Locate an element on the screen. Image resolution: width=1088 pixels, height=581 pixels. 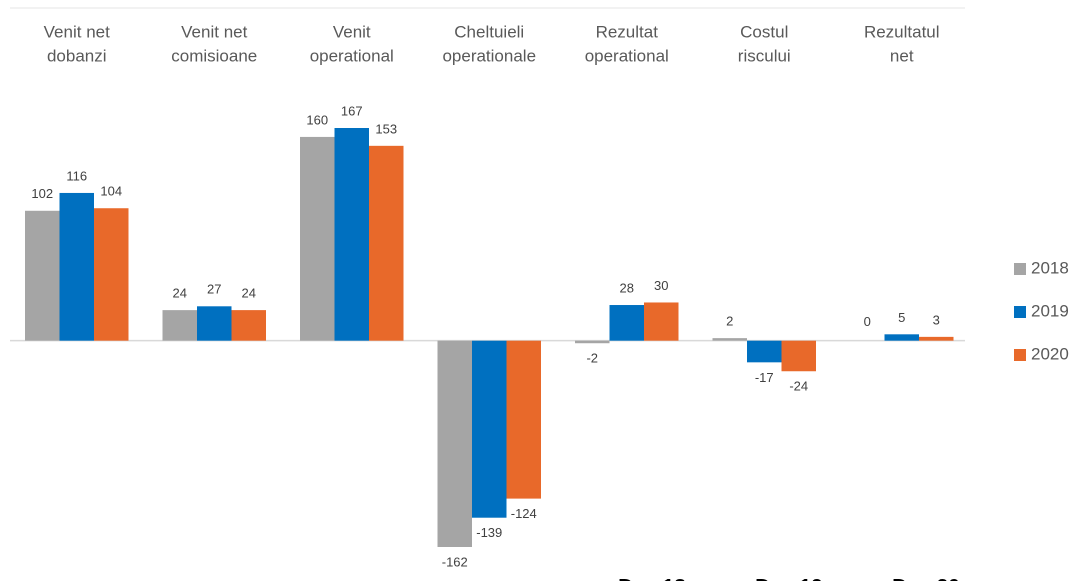
value-label: 30 is located at coordinates (661, 285).